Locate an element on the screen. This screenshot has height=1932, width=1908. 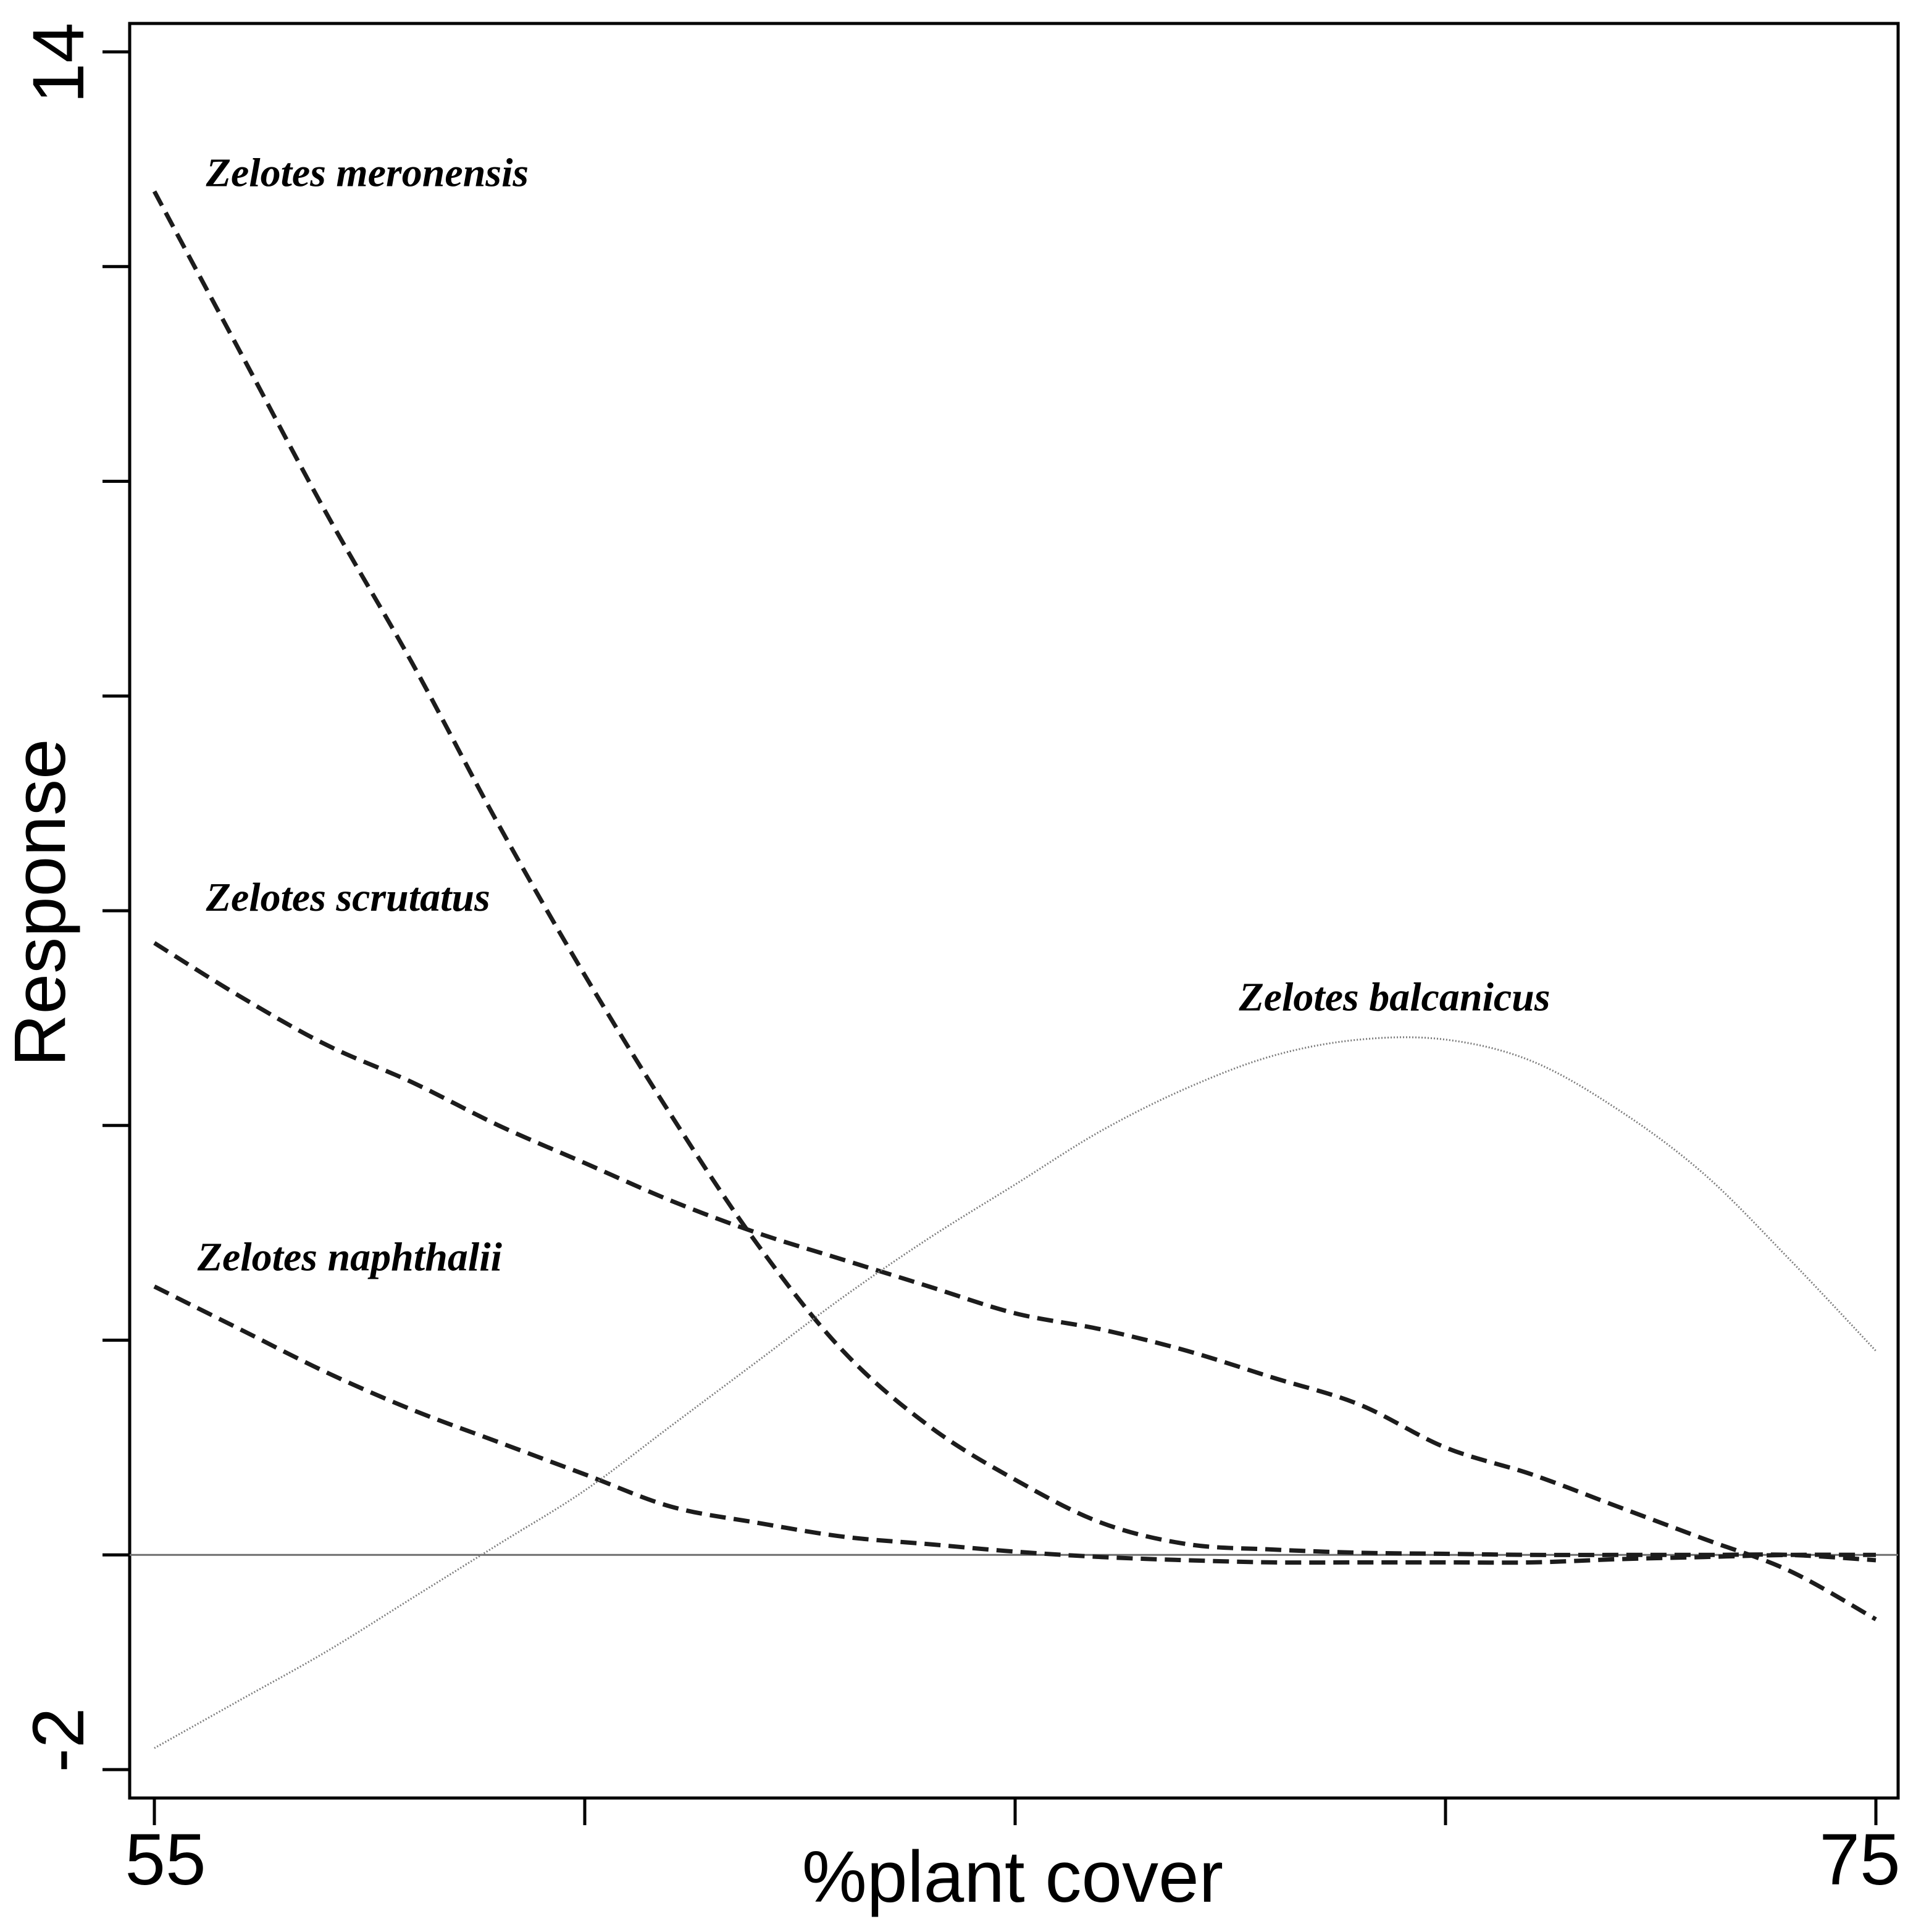
series-label-zelotes-naphthalii: Zelotes naphthalii is located at coordinates (350, 1256).